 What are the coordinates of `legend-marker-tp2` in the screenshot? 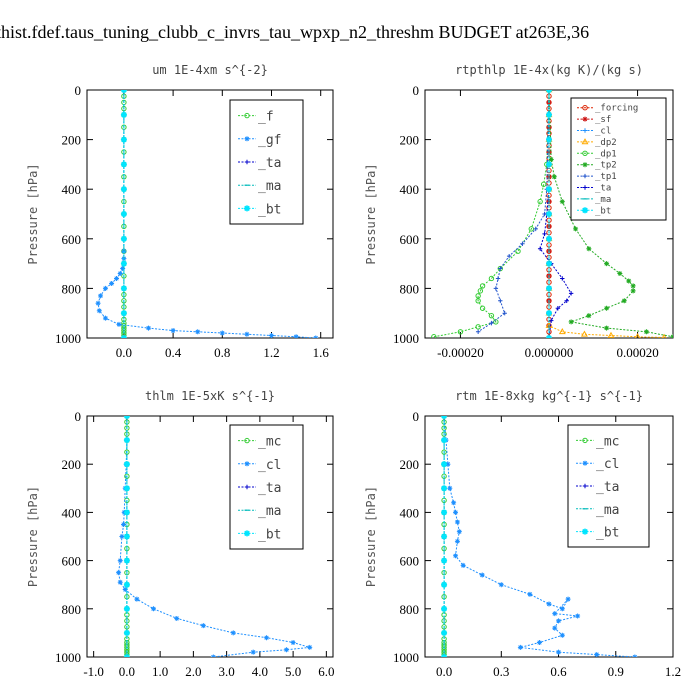 It's located at (585, 165).